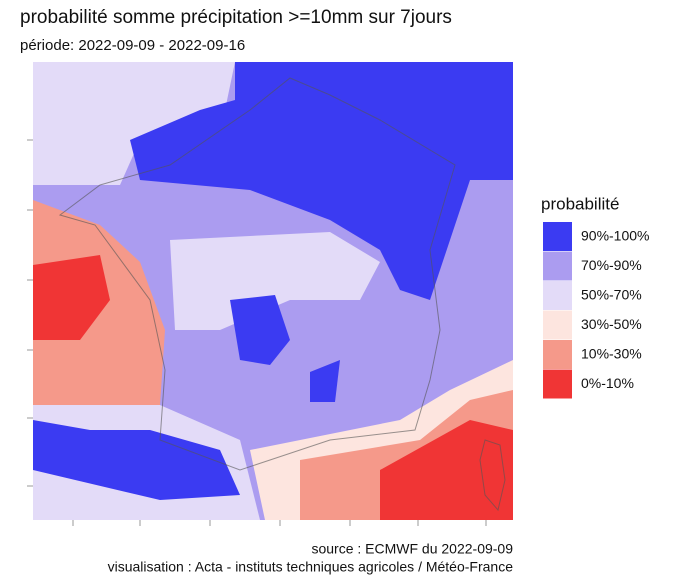 This screenshot has height=583, width=680. Describe the element at coordinates (611, 324) in the screenshot. I see `legend-label: 30%-50%` at that location.